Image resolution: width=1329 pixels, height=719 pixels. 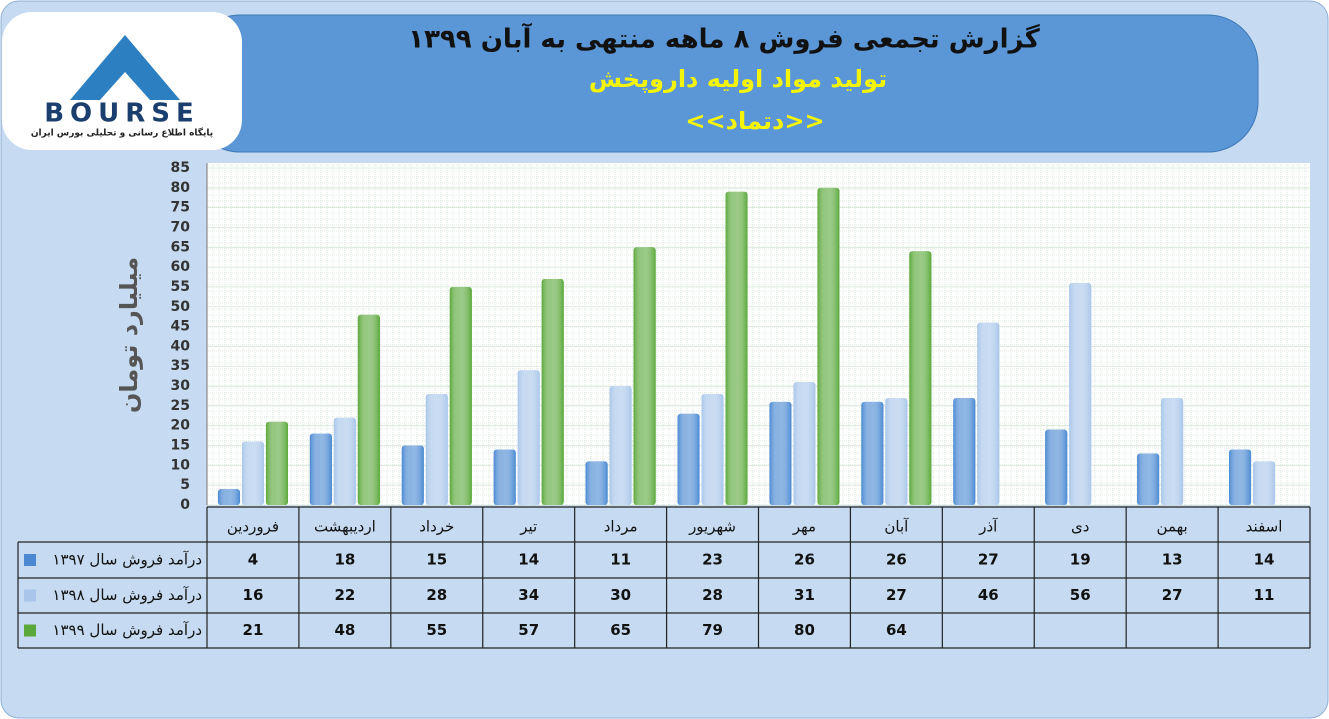 What do you see at coordinates (1264, 527) in the screenshot?
I see `x-tick-label: اسفند` at bounding box center [1264, 527].